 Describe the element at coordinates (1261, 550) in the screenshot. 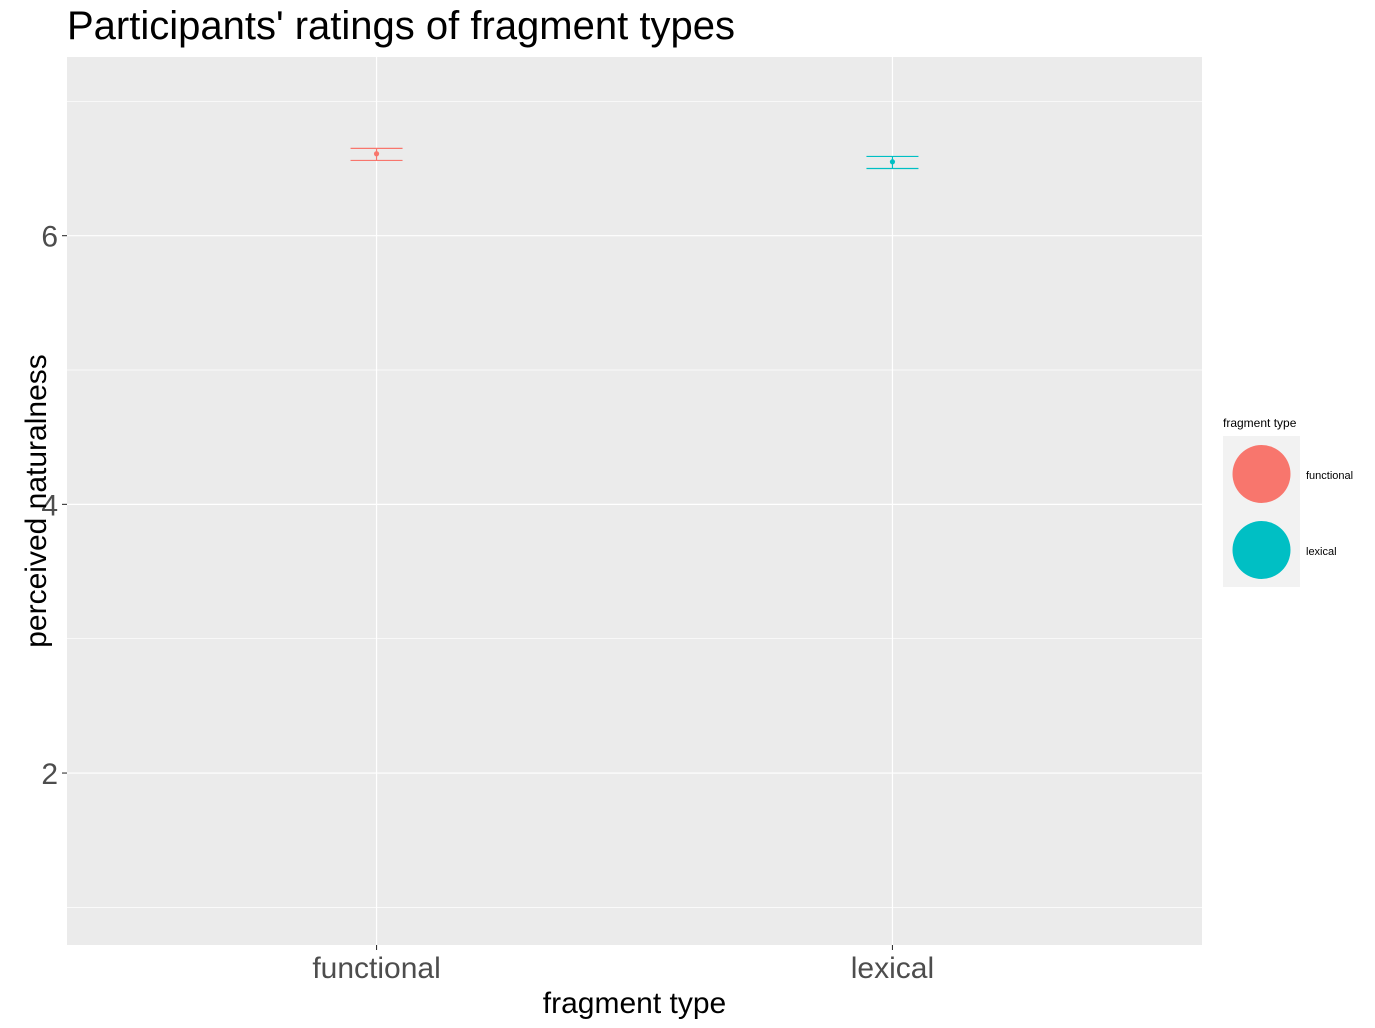

I see `legend-key-lexical` at that location.